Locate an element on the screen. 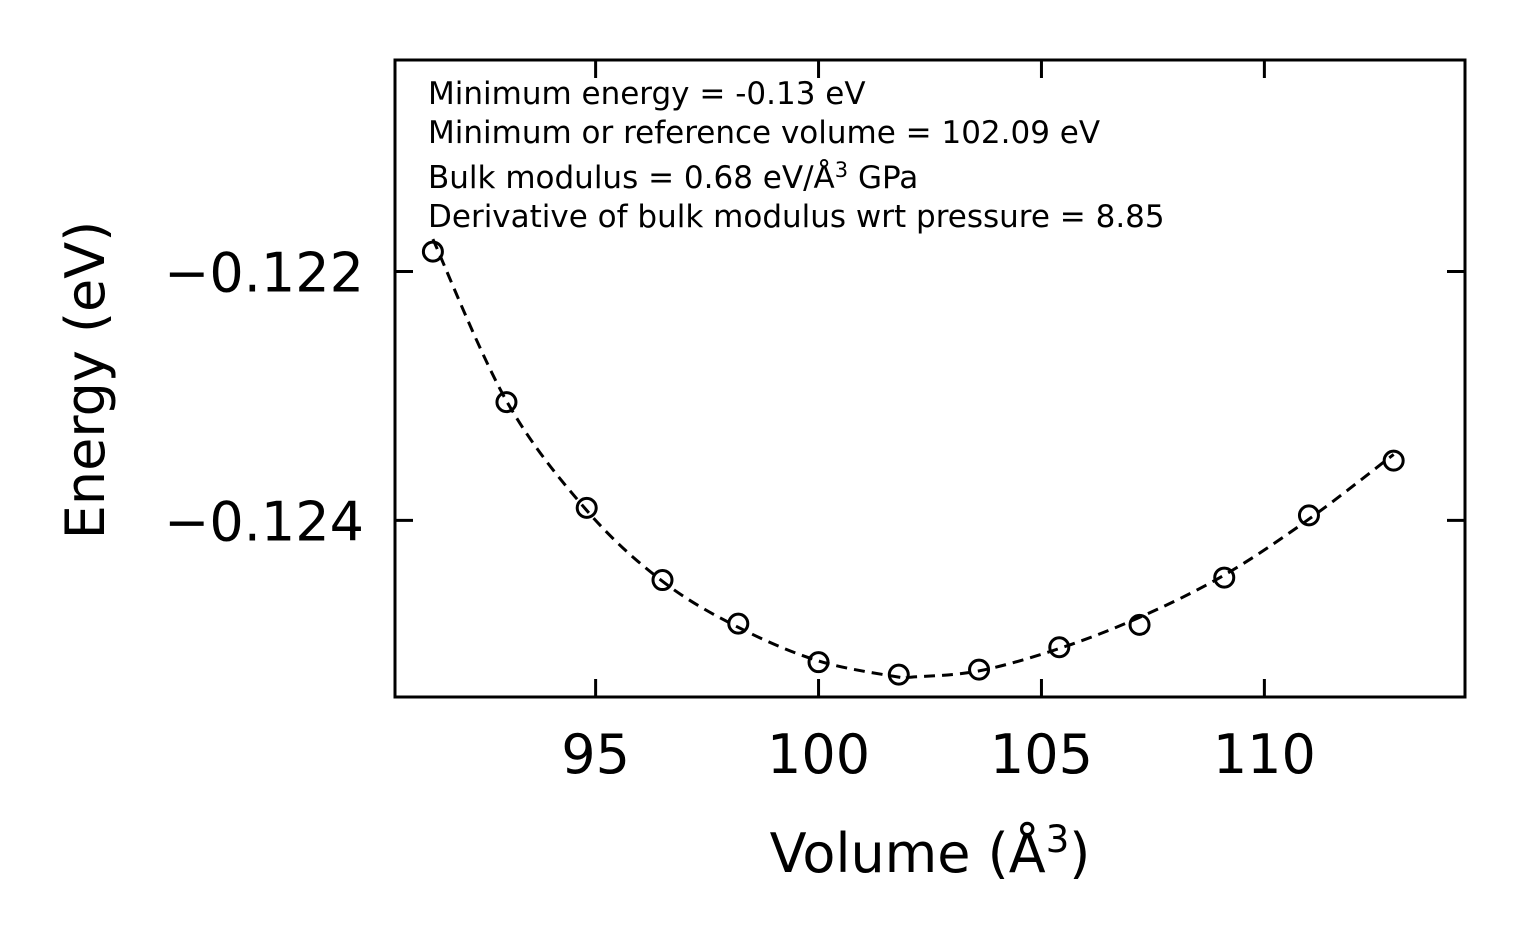  y-axis-label: Energy (eV) is located at coordinates (85, 380).